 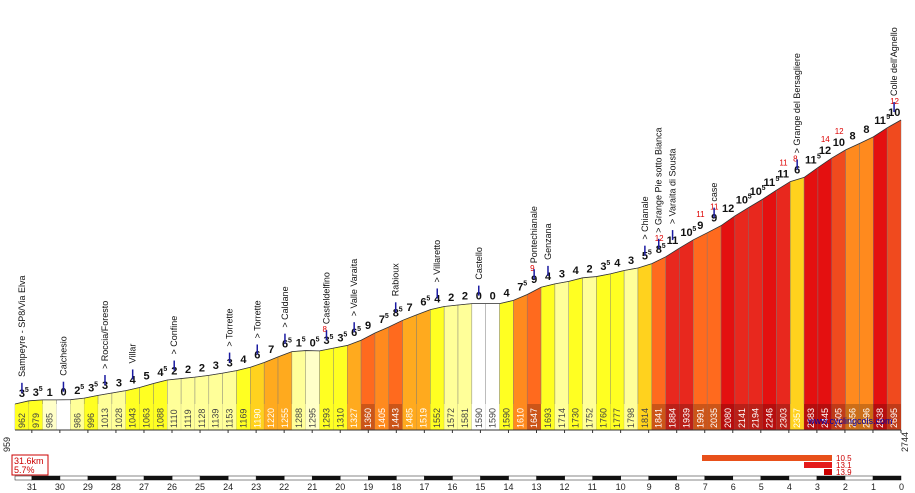 What do you see at coordinates (228, 487) in the screenshot?
I see `km-tick-label: 24` at bounding box center [228, 487].